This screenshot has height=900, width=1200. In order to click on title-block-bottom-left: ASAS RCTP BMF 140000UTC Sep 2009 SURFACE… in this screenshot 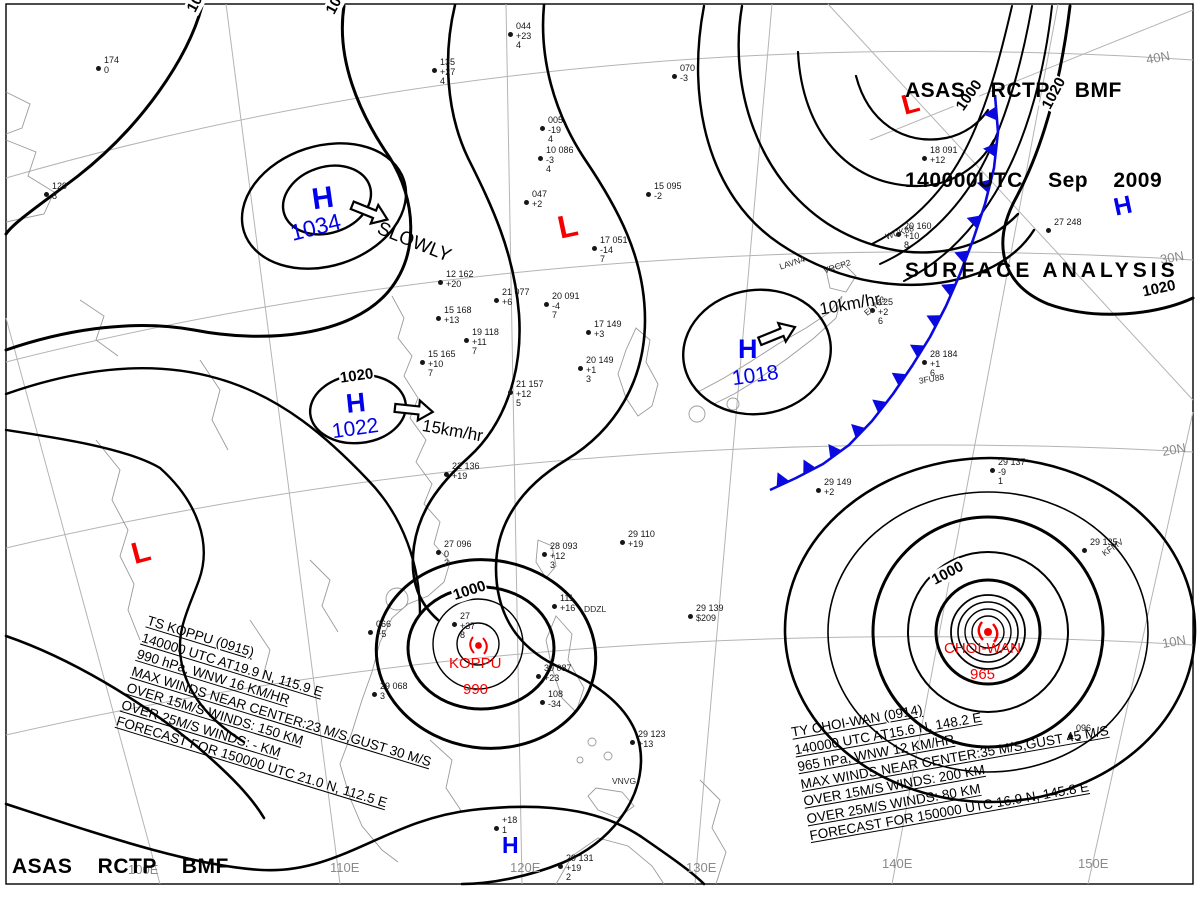, I will do `click(149, 846)`.